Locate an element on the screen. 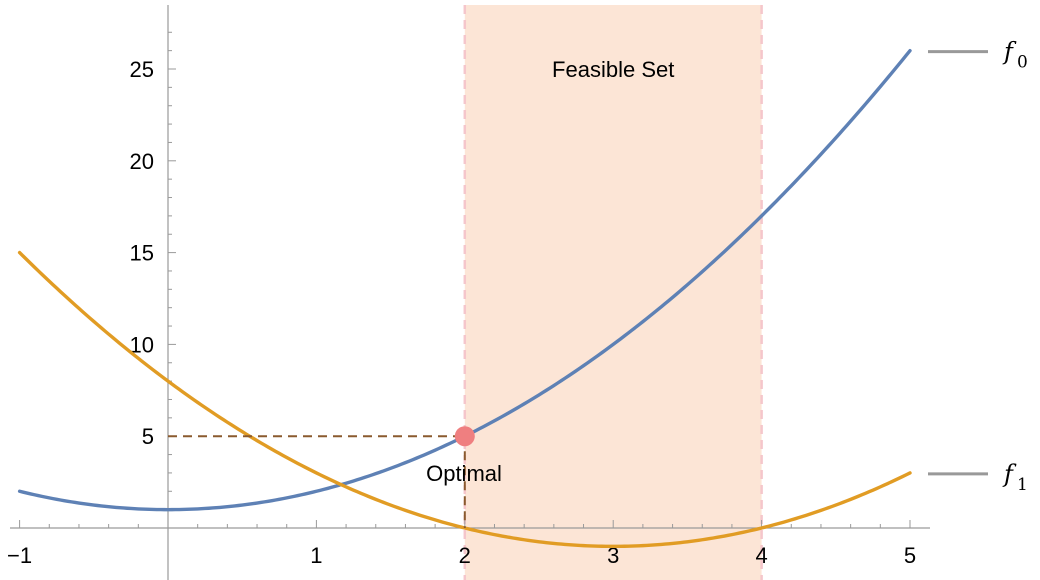 The height and width of the screenshot is (580, 1040). legend-label-subscript: 0 is located at coordinates (1022, 63).